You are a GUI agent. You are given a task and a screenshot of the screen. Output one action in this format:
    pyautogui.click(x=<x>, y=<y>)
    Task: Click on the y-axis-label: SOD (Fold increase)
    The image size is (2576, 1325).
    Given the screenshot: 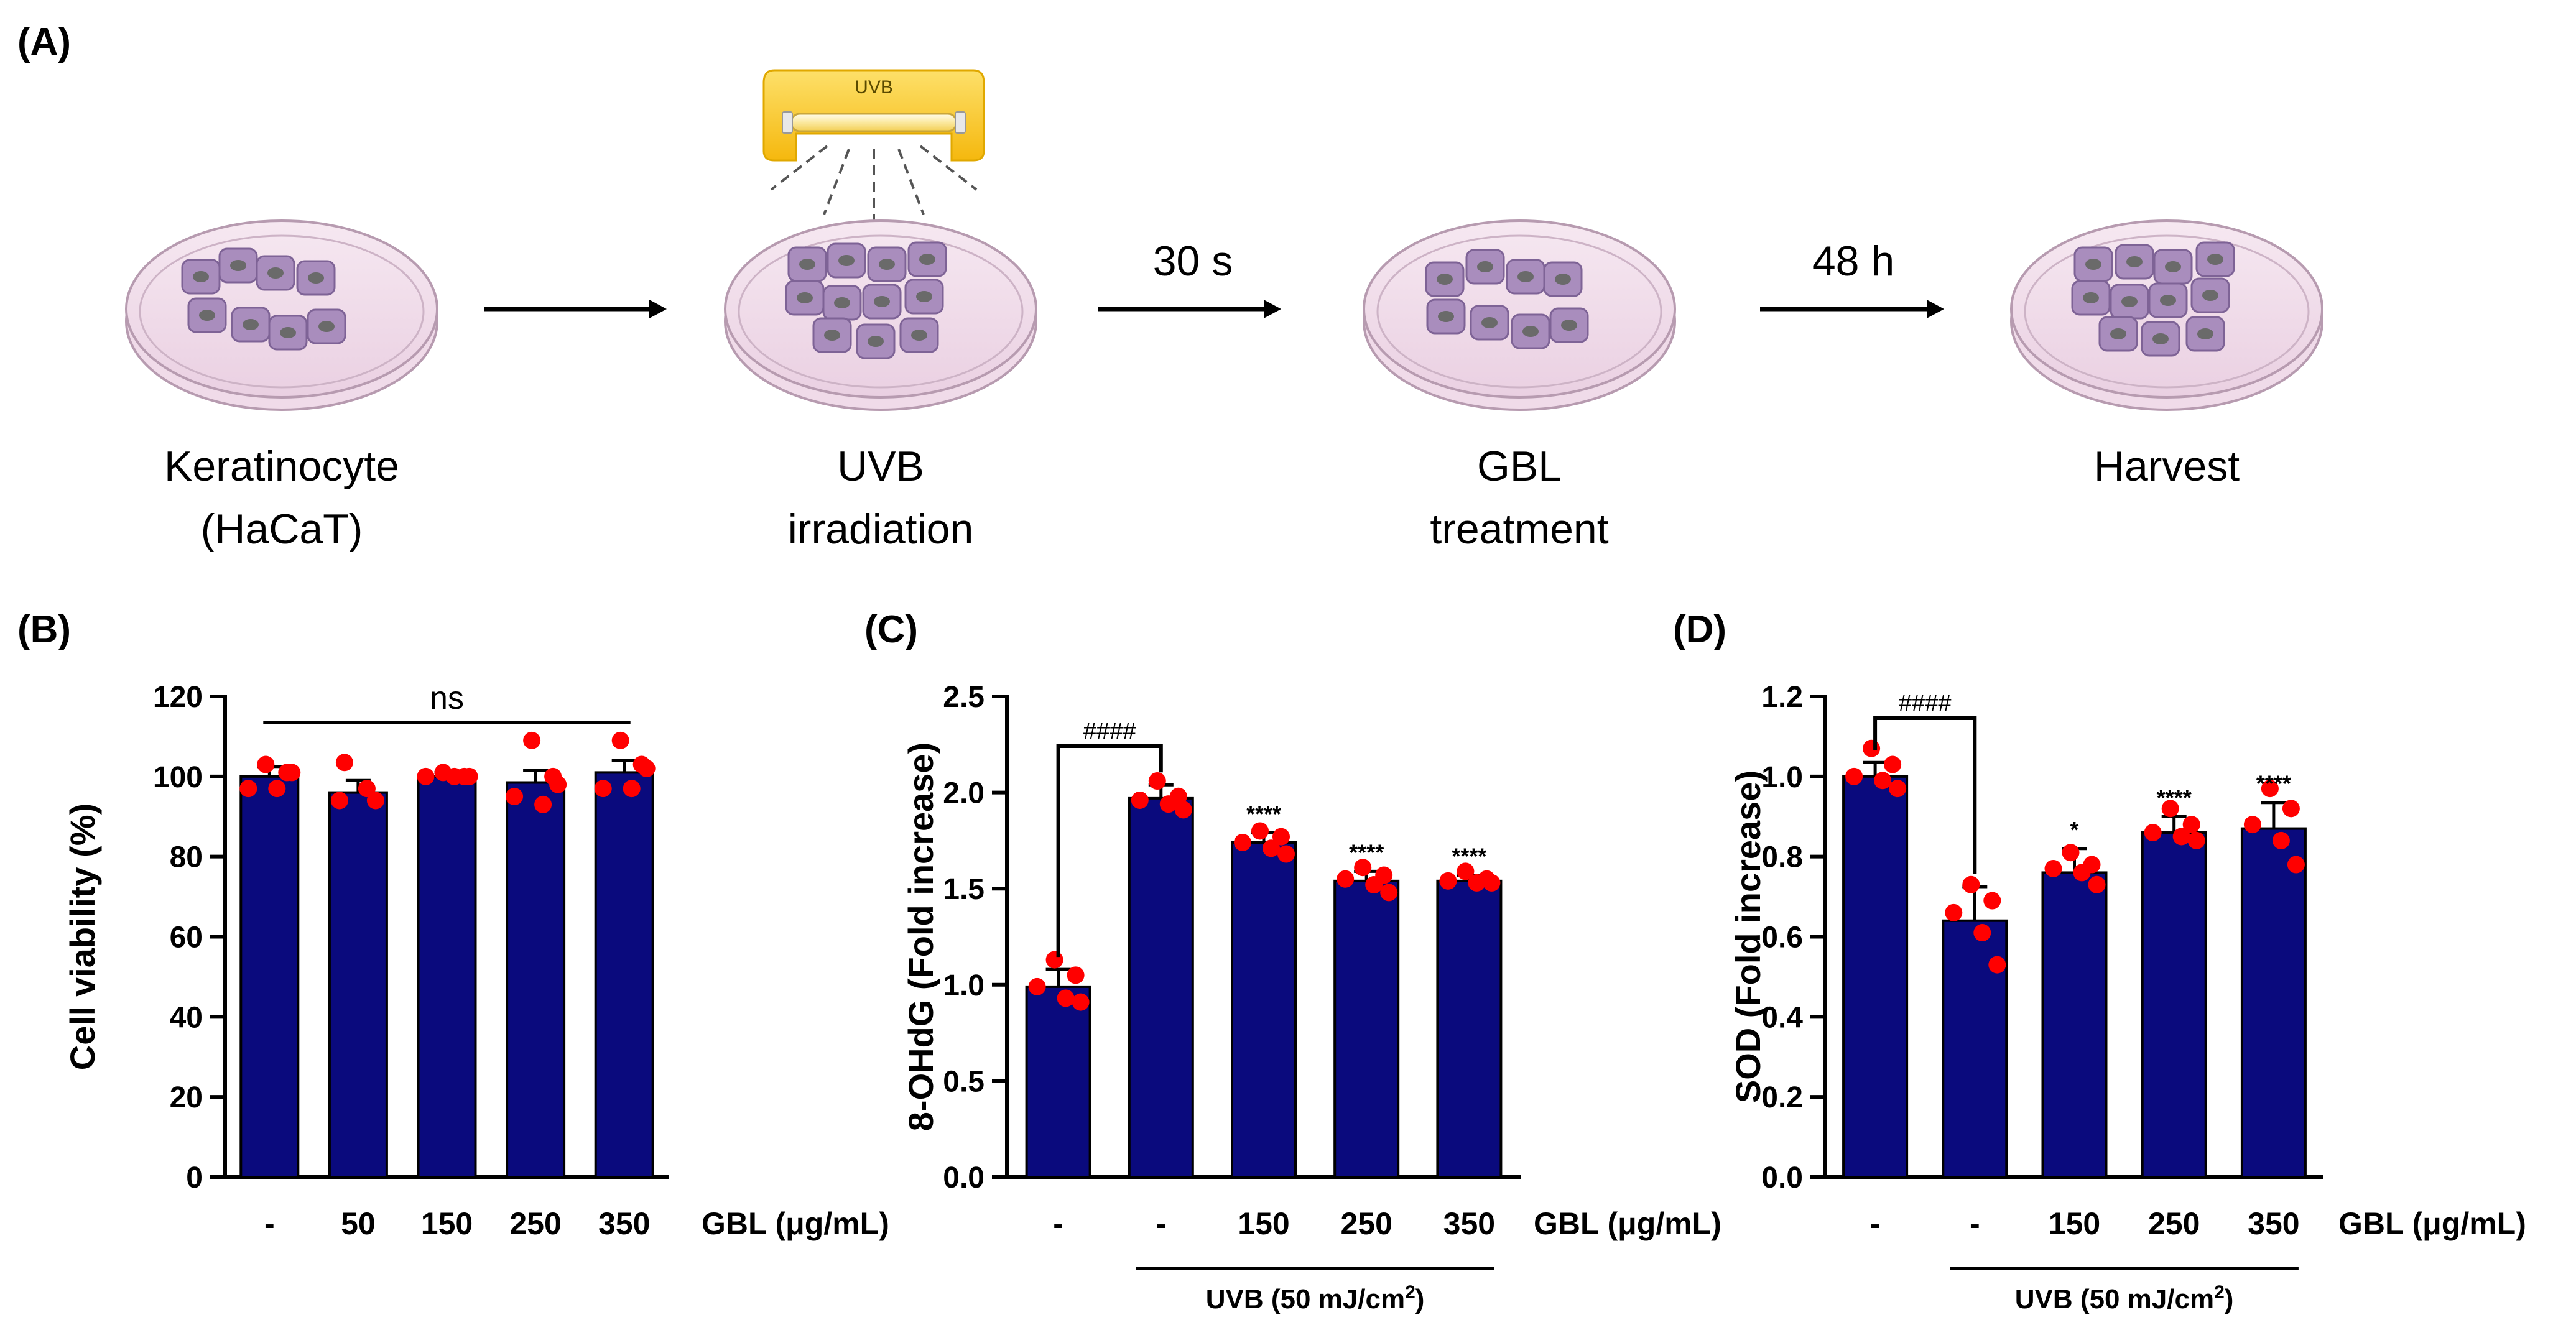 What is the action you would take?
    pyautogui.click(x=1748, y=936)
    